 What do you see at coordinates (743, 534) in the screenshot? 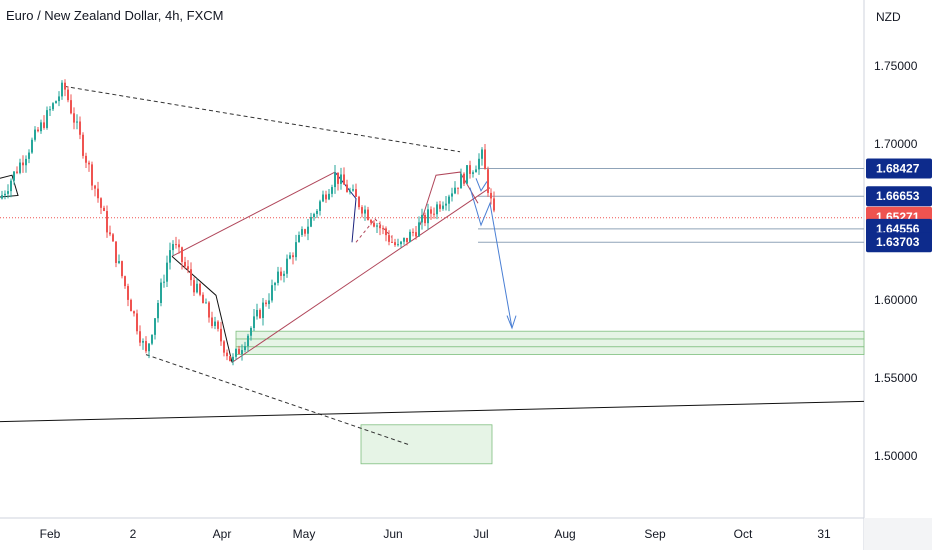
I see `time-tick-label: Oct` at bounding box center [743, 534].